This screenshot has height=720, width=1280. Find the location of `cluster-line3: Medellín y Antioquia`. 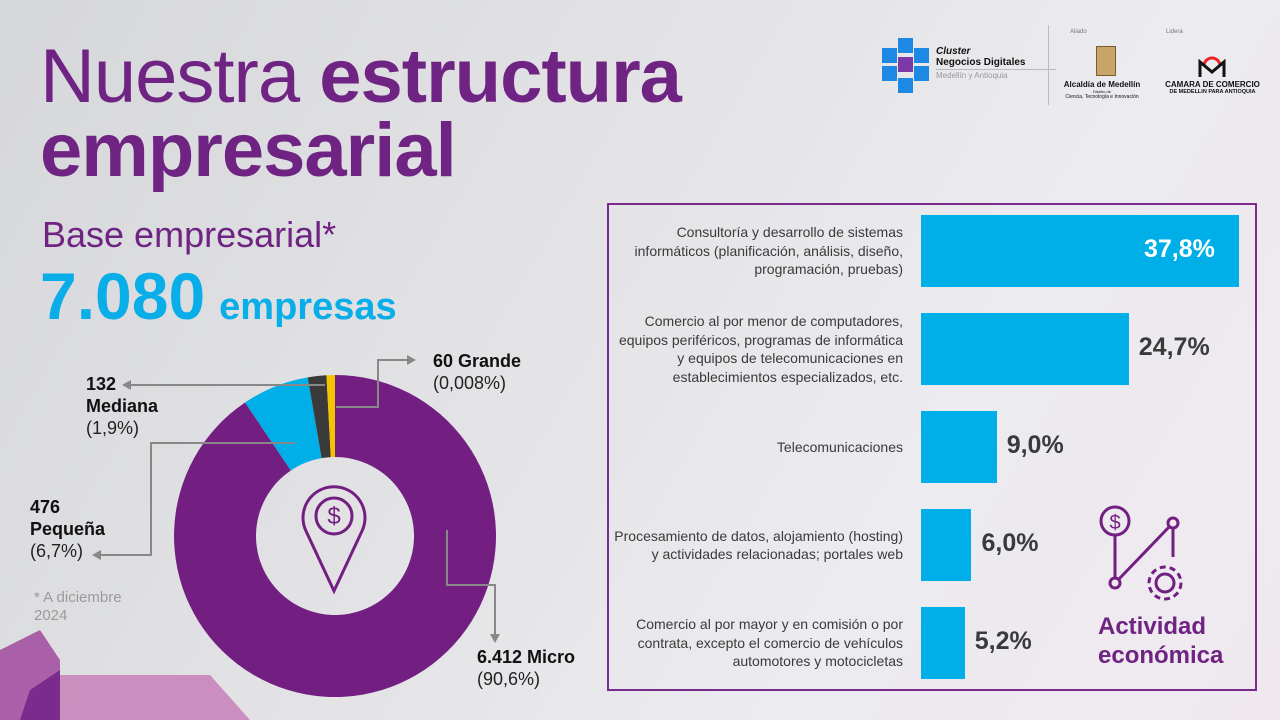

cluster-line3: Medellín y Antioquia is located at coordinates (996, 75).